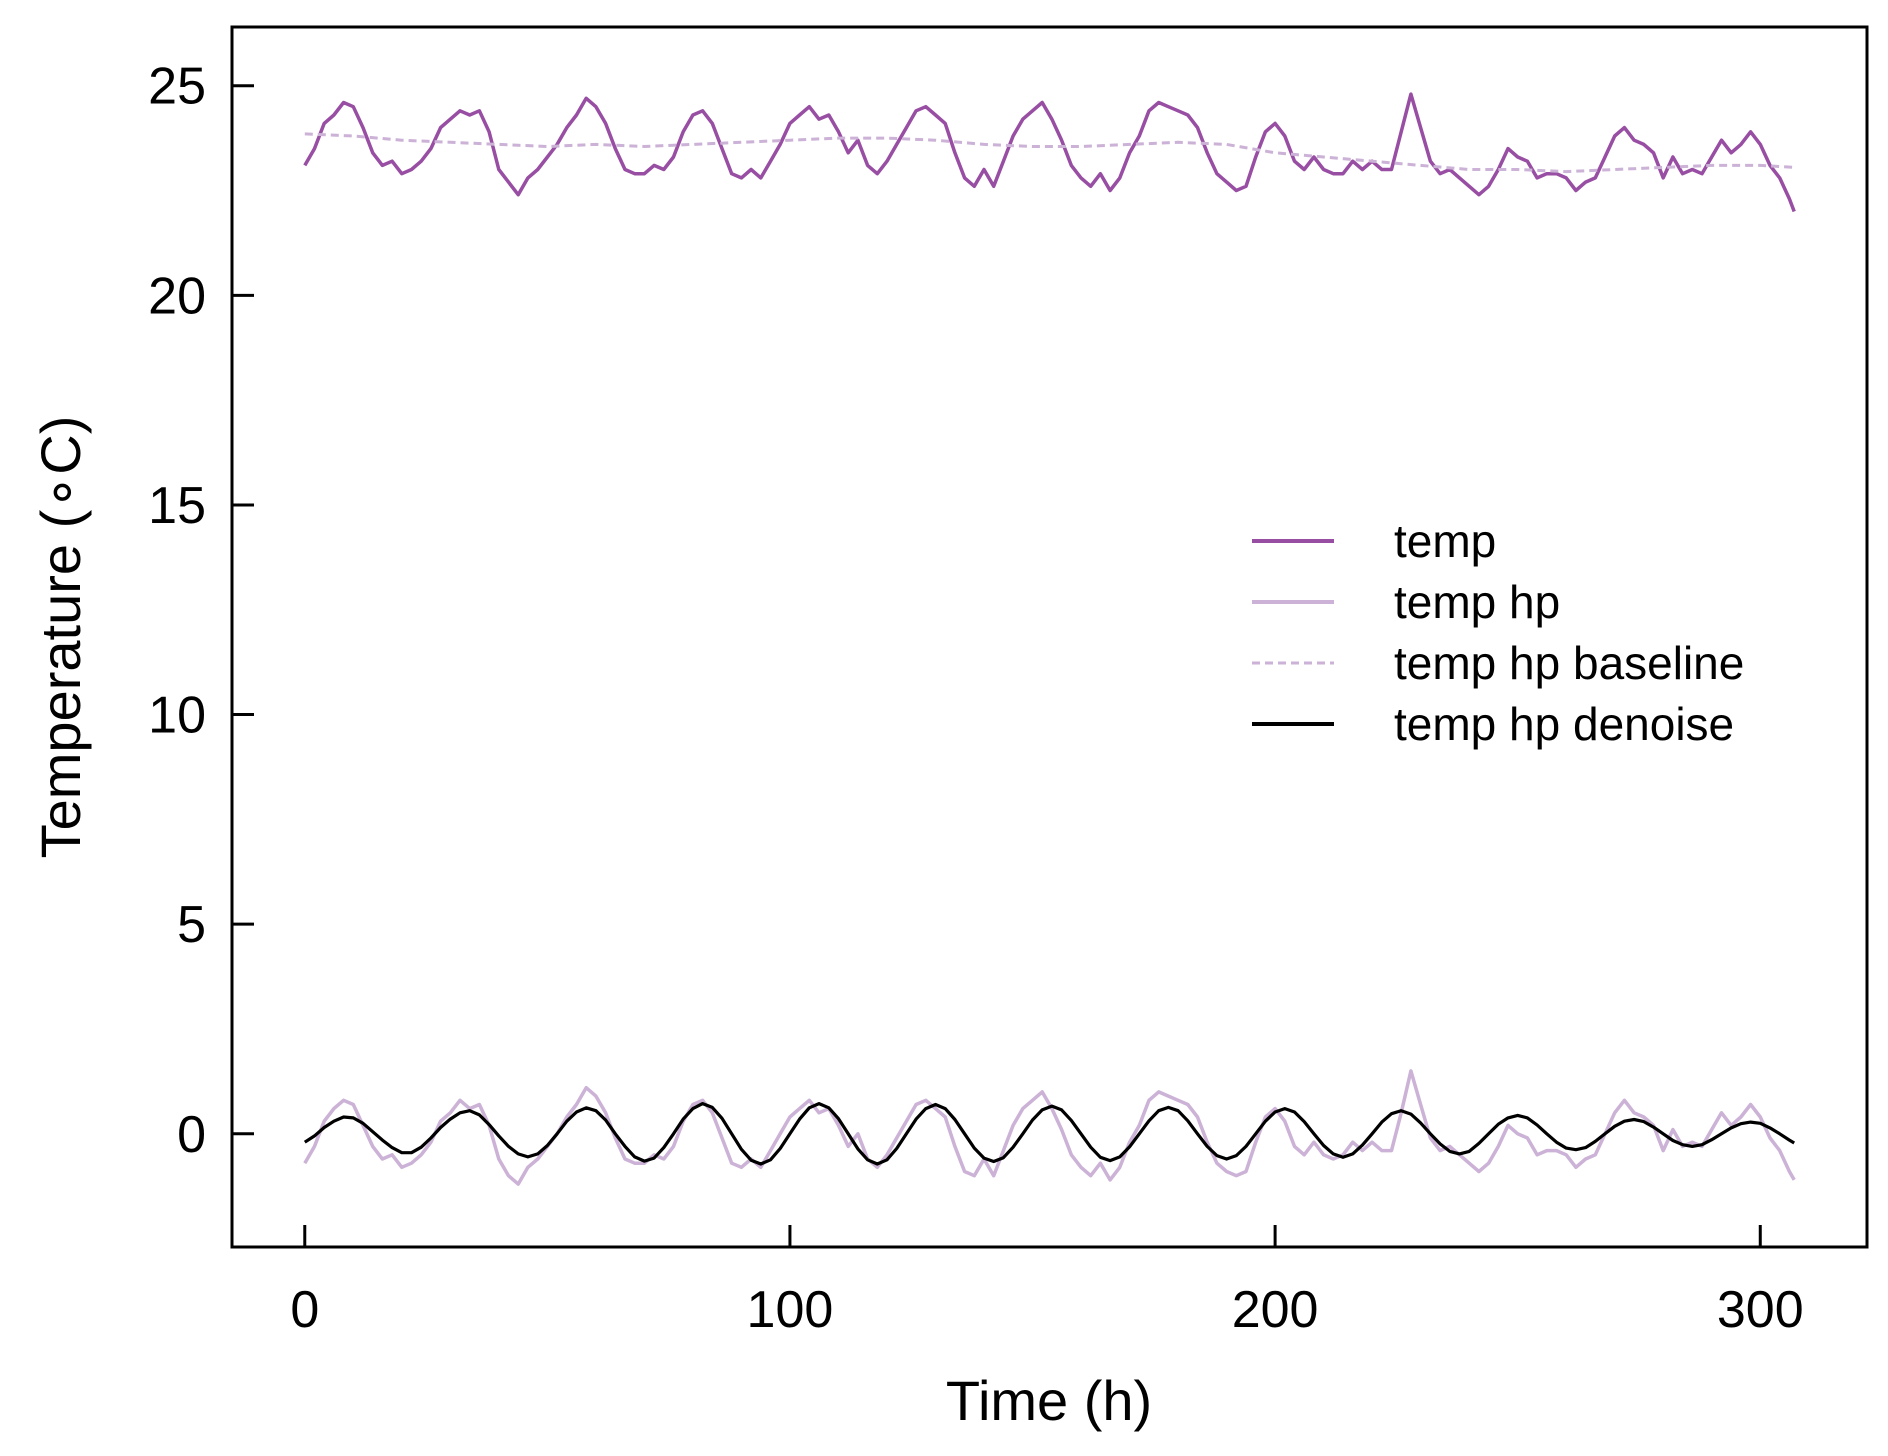 This screenshot has width=1888, height=1456. What do you see at coordinates (191, 1135) in the screenshot?
I see `y-tick-label: 0` at bounding box center [191, 1135].